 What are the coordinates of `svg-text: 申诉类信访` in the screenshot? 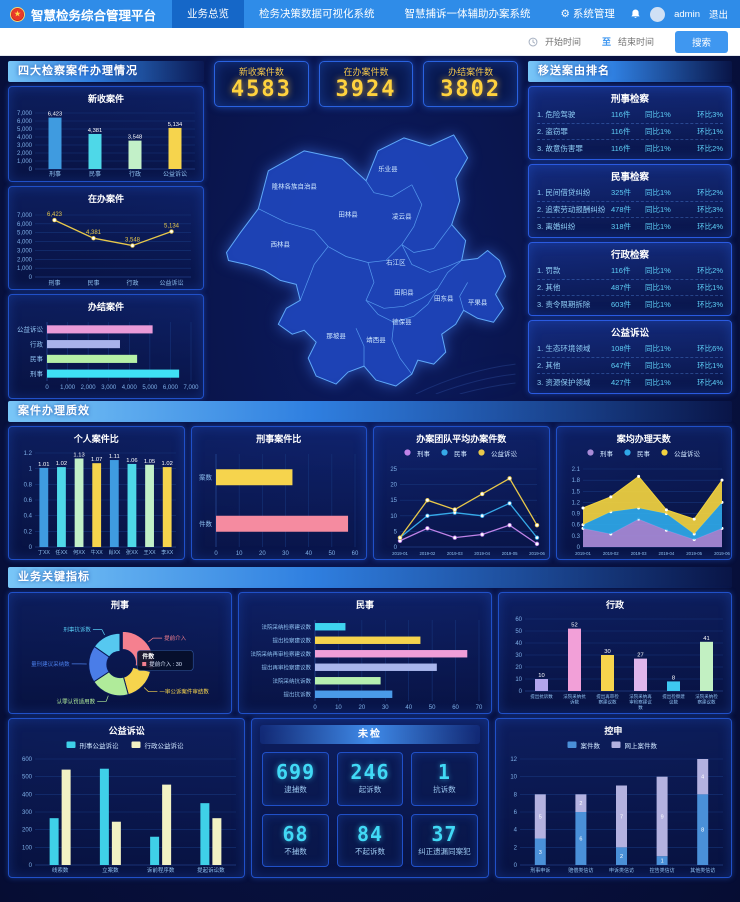 It's located at (621, 870).